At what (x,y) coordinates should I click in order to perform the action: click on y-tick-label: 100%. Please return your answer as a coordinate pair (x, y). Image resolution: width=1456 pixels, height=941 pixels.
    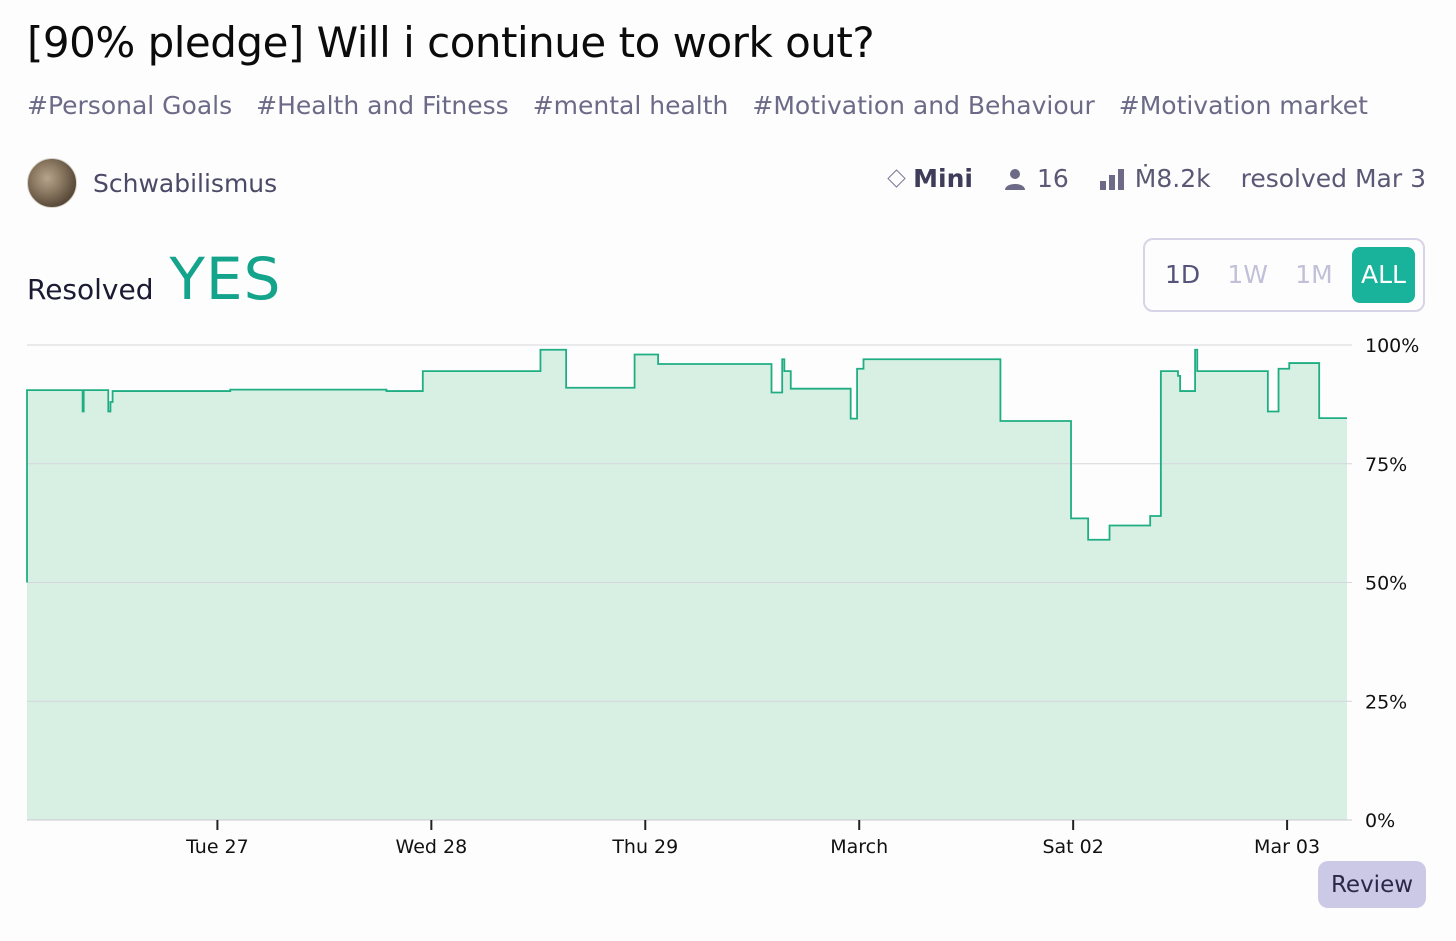
    Looking at the image, I should click on (1392, 346).